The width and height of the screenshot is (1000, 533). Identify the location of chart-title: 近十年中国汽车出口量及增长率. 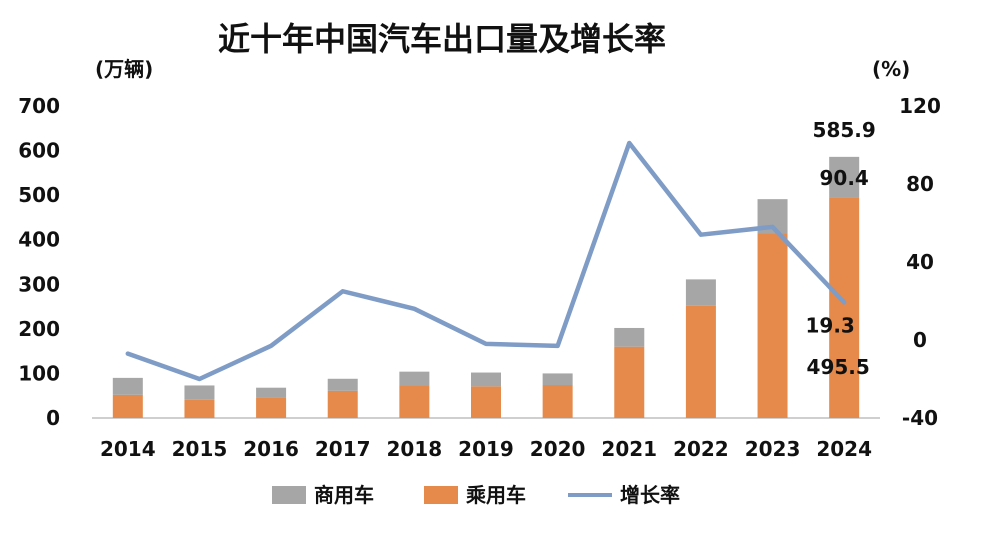
(442, 39).